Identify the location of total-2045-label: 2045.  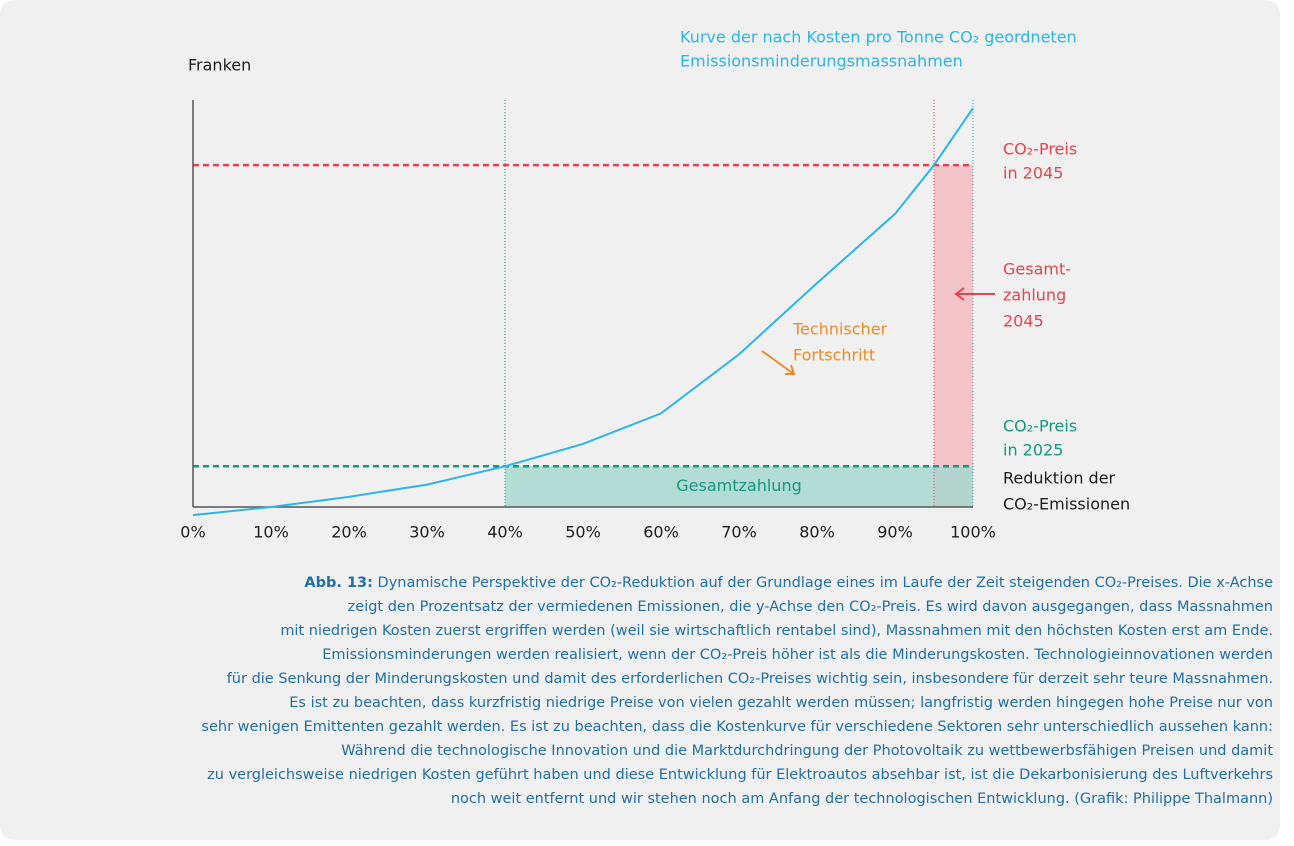
(1023, 321).